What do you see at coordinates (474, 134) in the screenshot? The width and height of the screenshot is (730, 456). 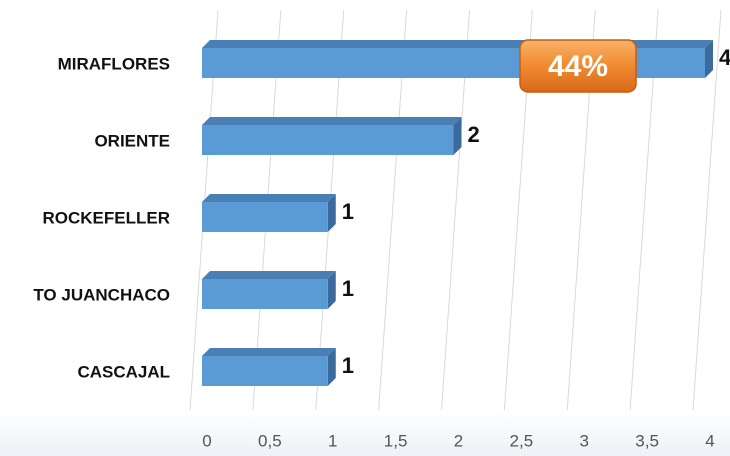 I see `data-label: 2` at bounding box center [474, 134].